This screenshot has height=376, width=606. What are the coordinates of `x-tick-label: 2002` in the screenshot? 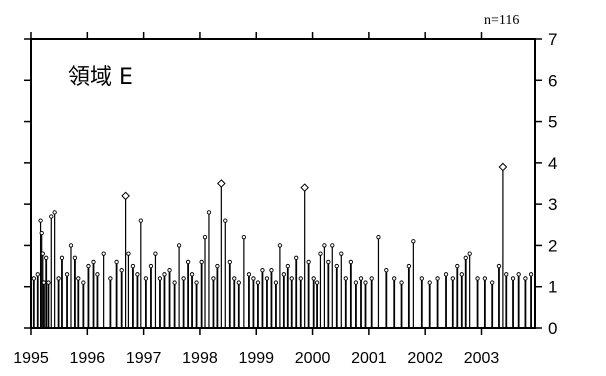 It's located at (425, 358).